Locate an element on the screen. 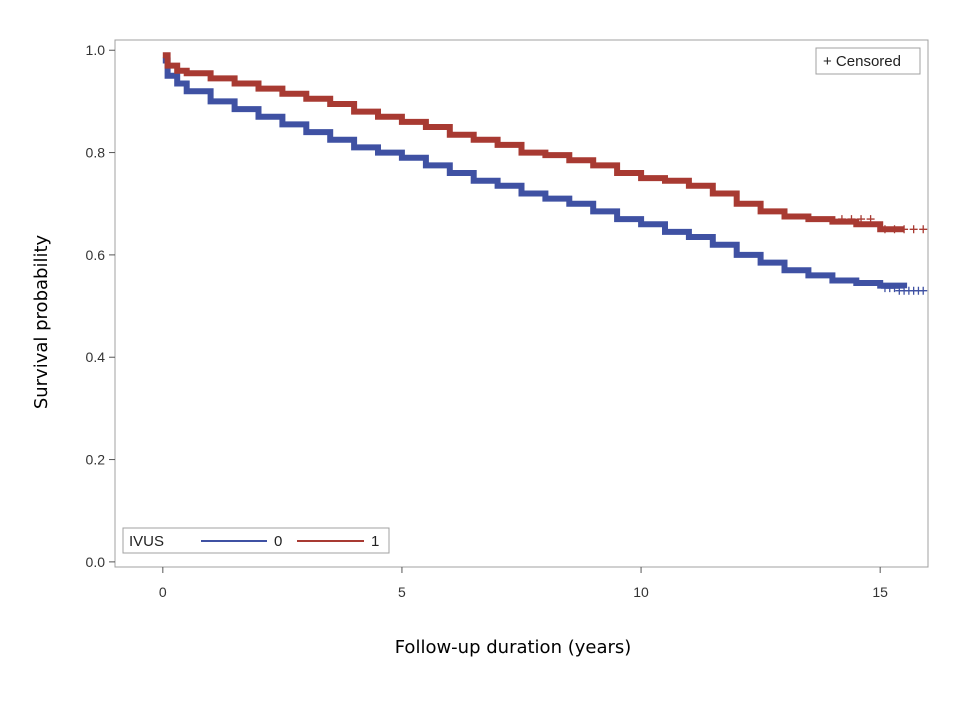 Image resolution: width=960 pixels, height=720 pixels. censor-legend-frame is located at coordinates (868, 61).